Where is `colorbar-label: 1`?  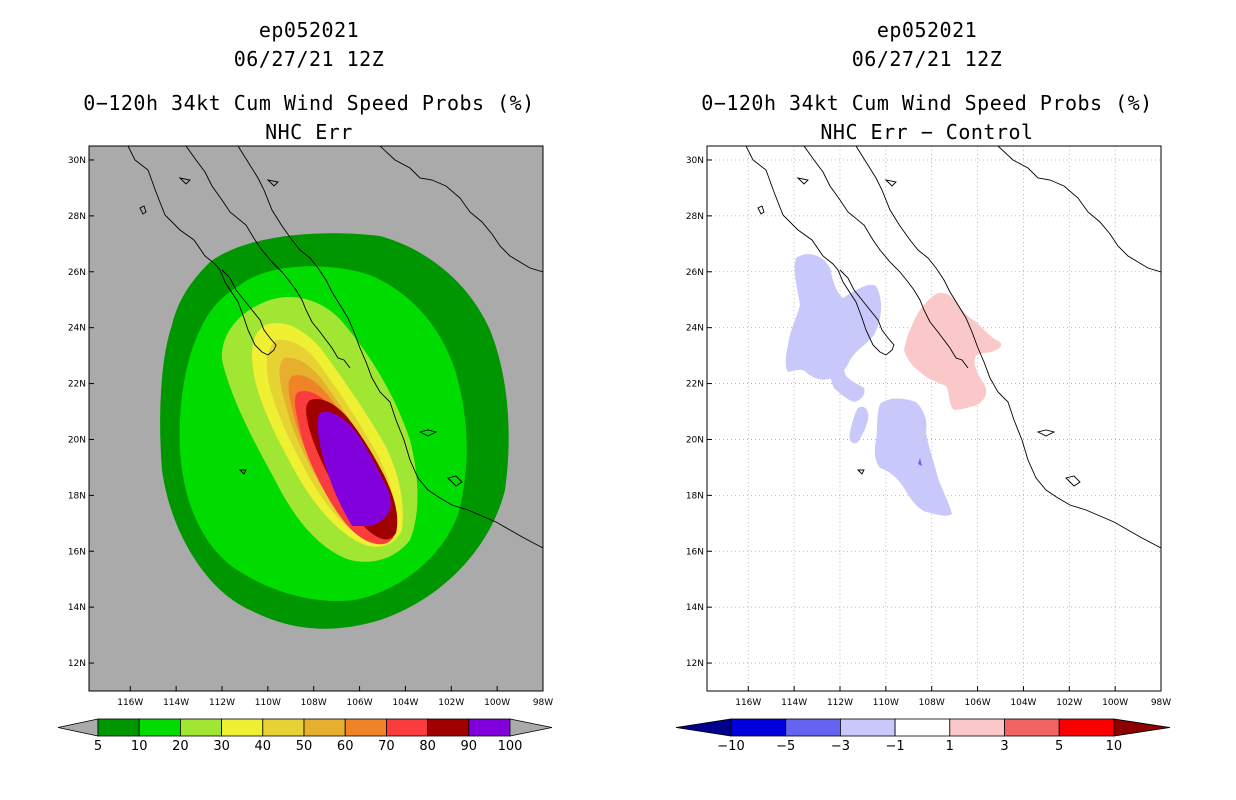
colorbar-label: 1 is located at coordinates (950, 746).